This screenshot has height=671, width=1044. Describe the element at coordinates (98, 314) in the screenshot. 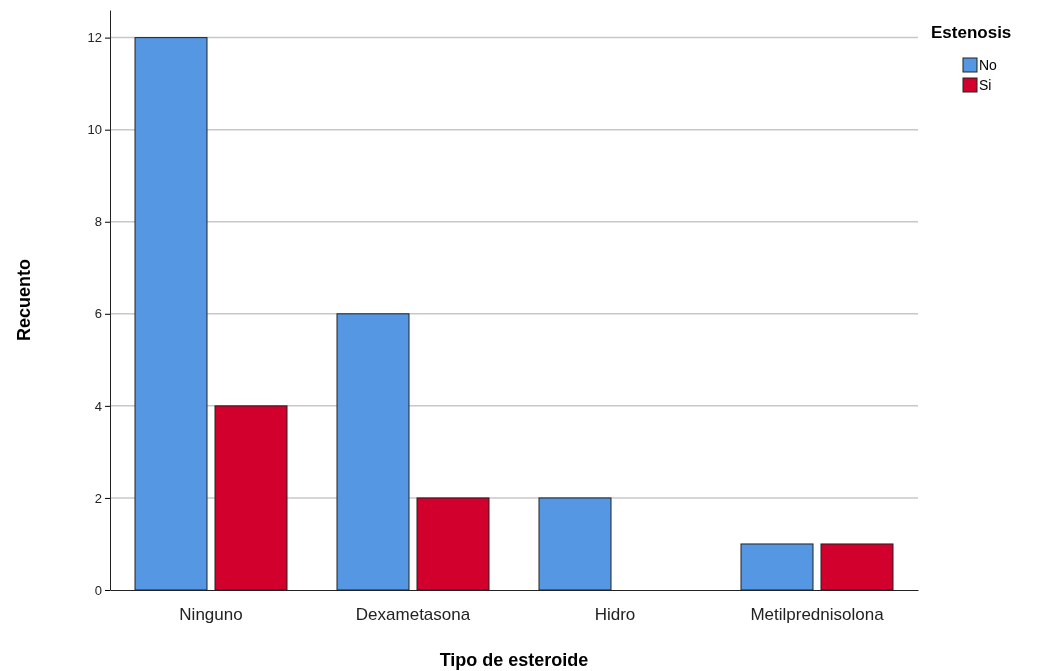

I see `y-tick-label: 6` at that location.